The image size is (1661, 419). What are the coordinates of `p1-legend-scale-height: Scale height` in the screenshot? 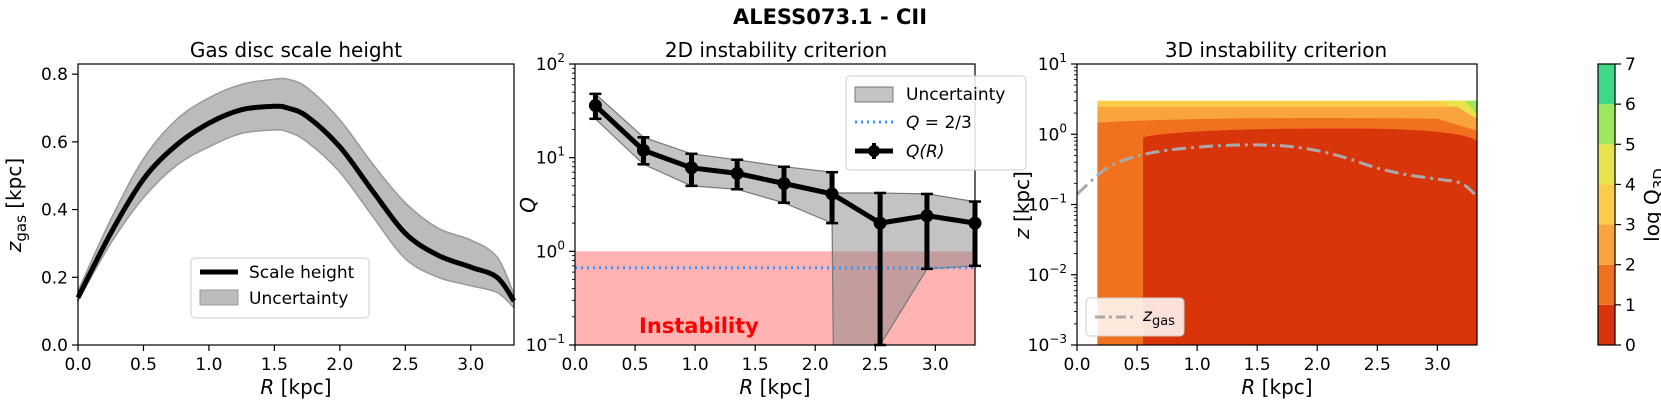 It's located at (302, 273).